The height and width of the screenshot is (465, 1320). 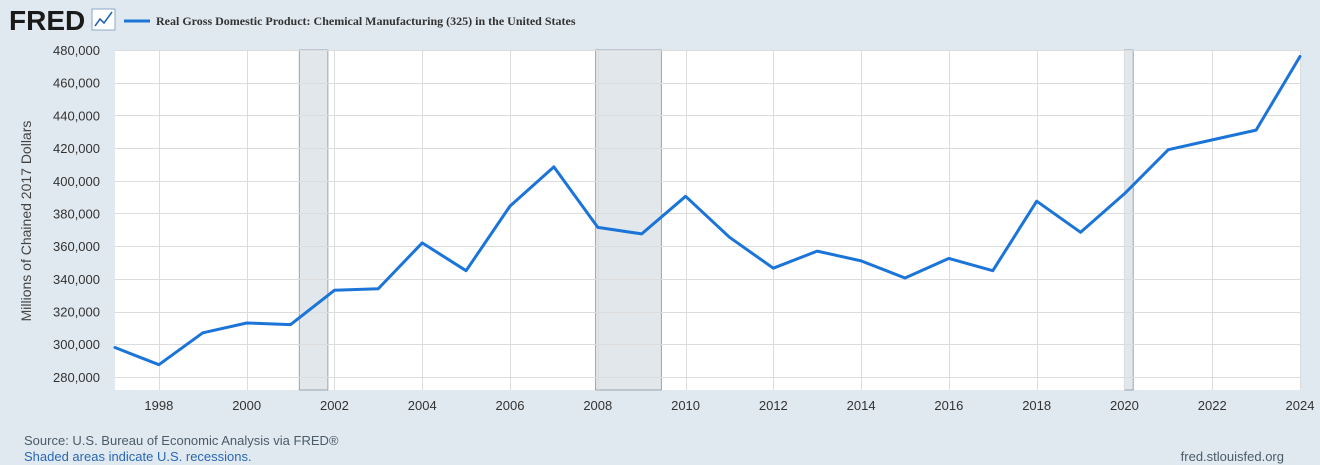 I want to click on y-tick-label: 340,000, so click(x=76, y=279).